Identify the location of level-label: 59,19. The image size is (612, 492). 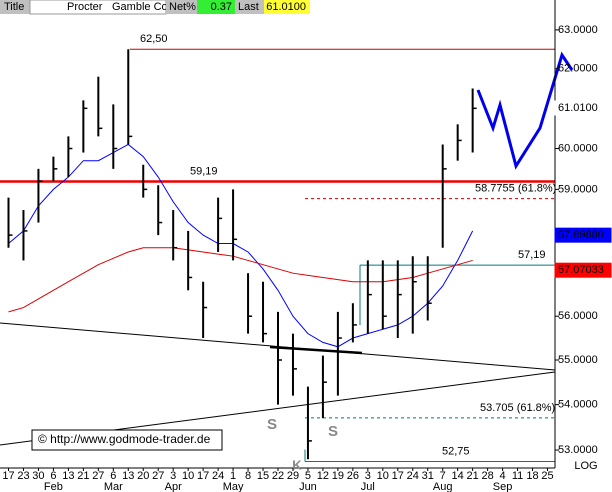
(204, 171).